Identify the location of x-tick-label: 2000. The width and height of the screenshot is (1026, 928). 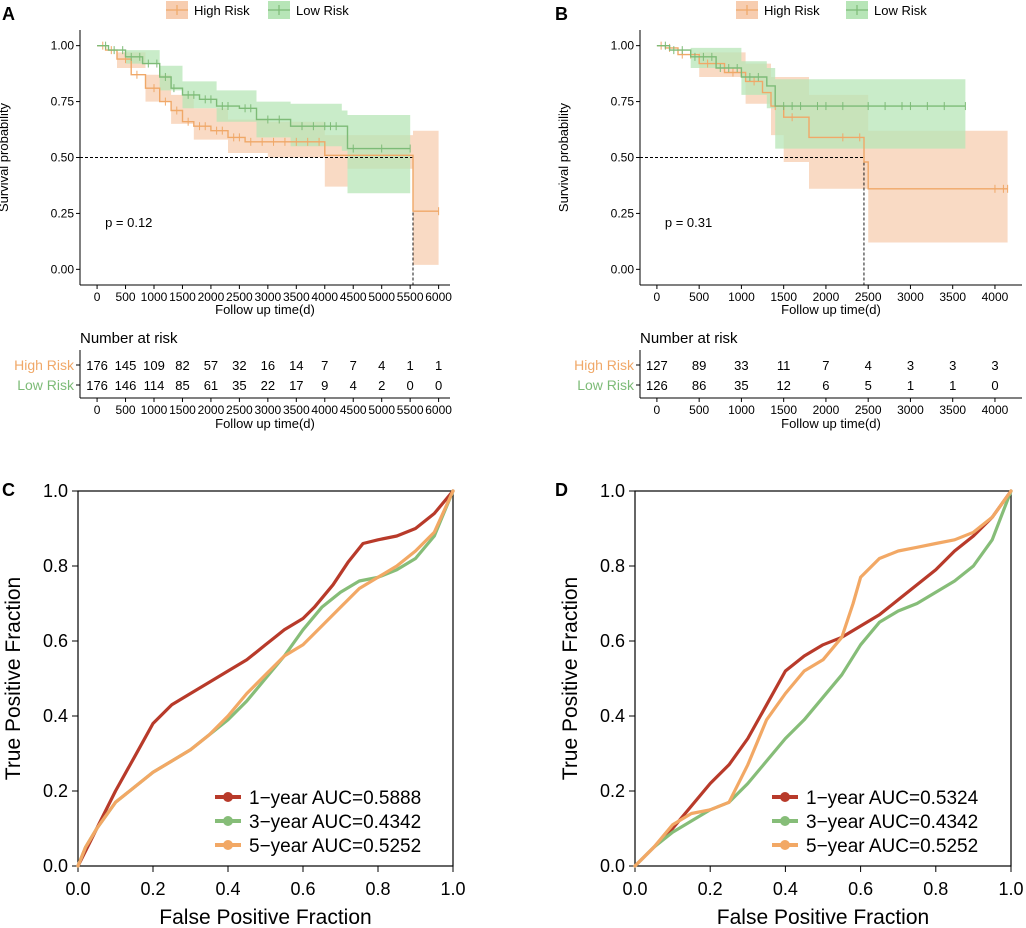
(826, 297).